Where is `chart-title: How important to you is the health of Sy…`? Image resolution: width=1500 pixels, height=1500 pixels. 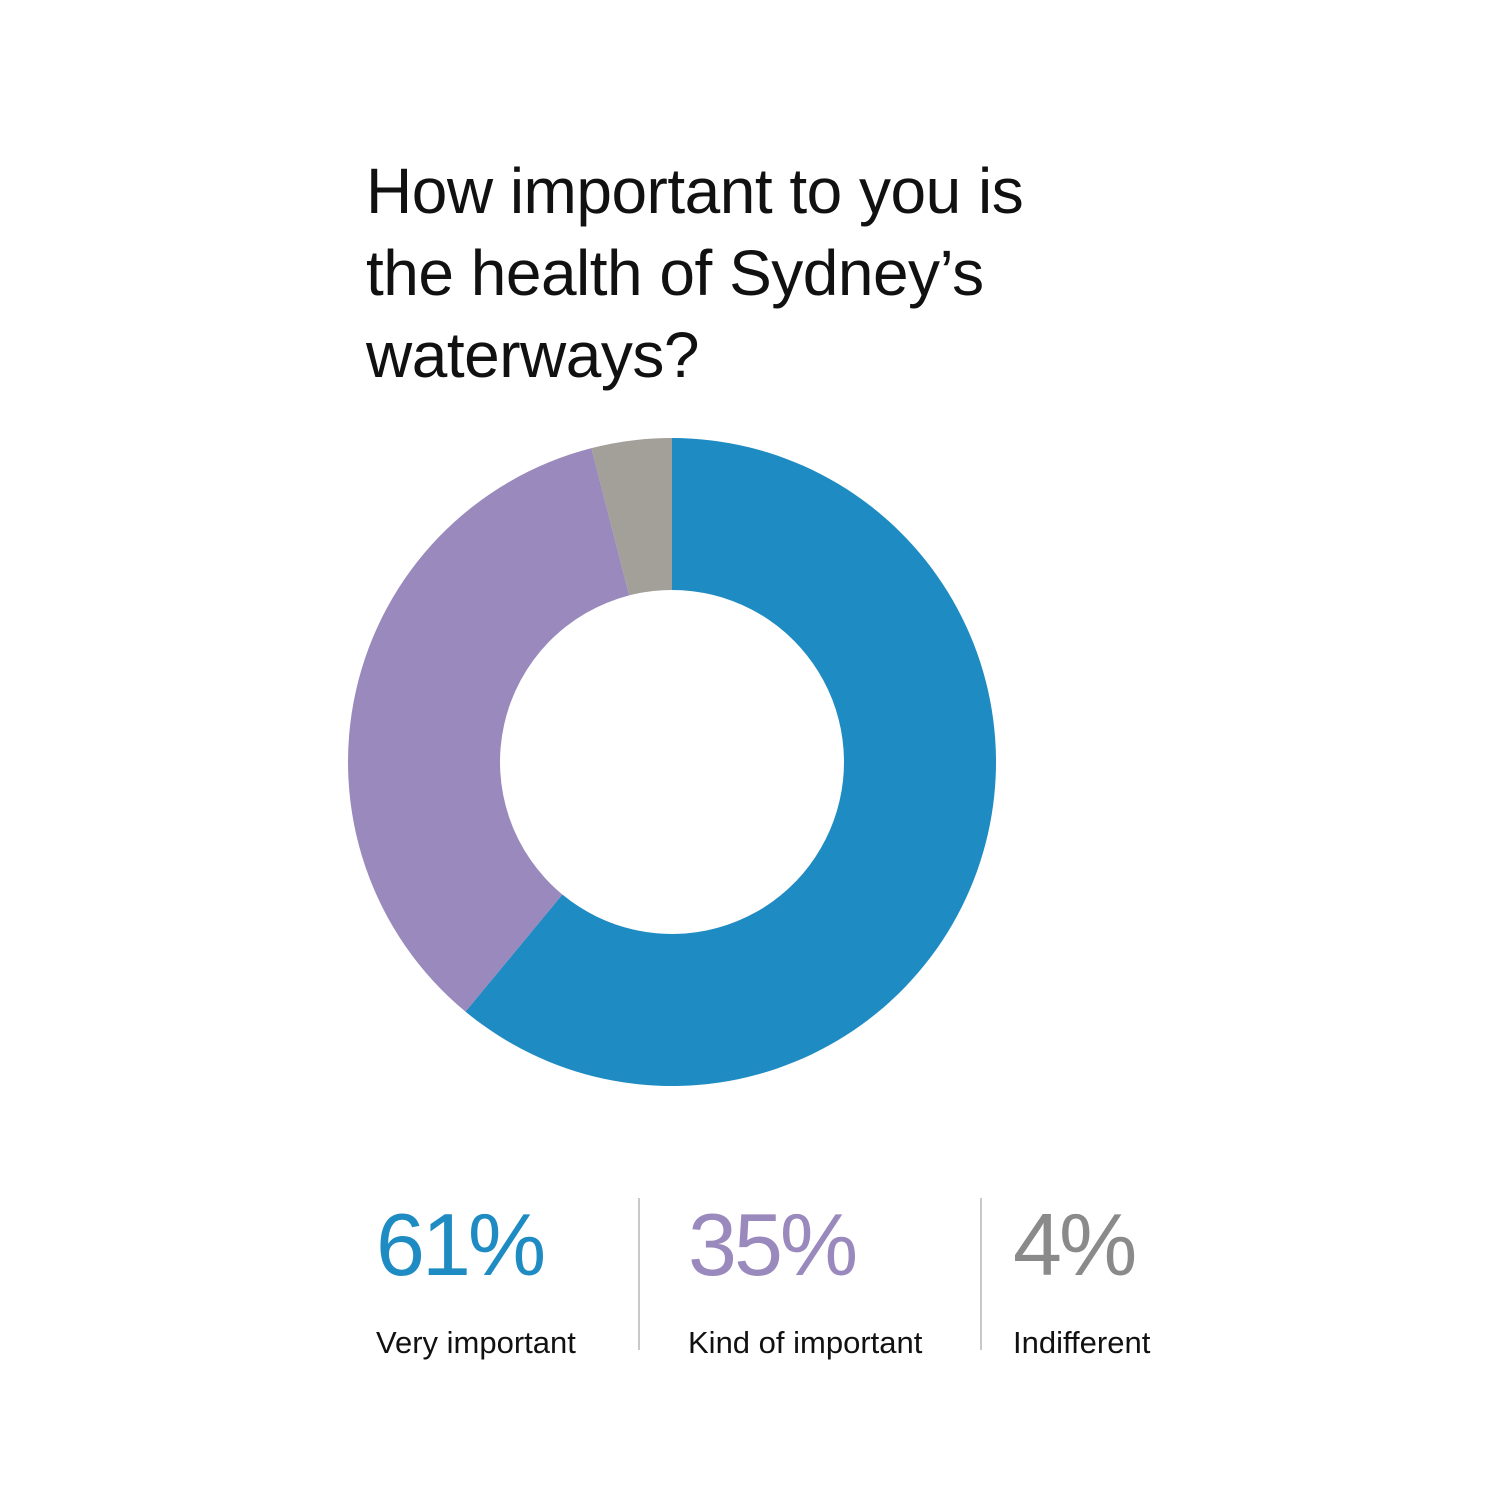 chart-title: How important to you is the health of Sy… is located at coordinates (695, 273).